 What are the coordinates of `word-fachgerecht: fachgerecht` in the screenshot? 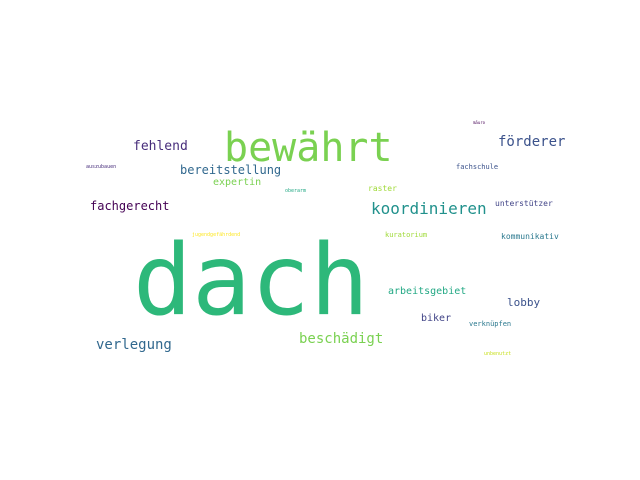 It's located at (130, 206).